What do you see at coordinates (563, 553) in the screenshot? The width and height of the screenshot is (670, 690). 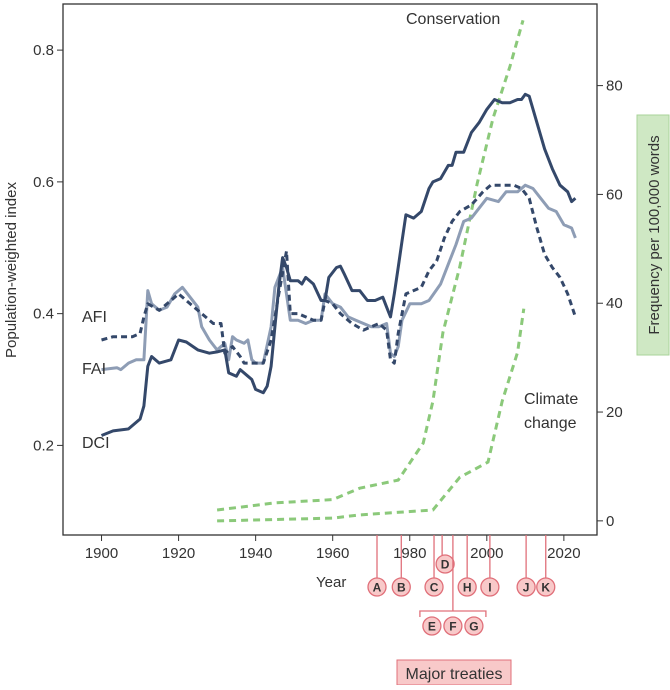 I see `x-tick-label: 2020` at bounding box center [563, 553].